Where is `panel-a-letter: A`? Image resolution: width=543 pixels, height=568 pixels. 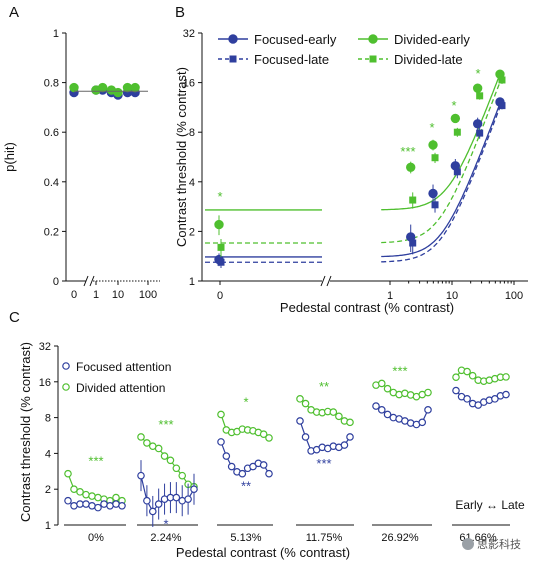 panel-a-letter: A is located at coordinates (14, 12).